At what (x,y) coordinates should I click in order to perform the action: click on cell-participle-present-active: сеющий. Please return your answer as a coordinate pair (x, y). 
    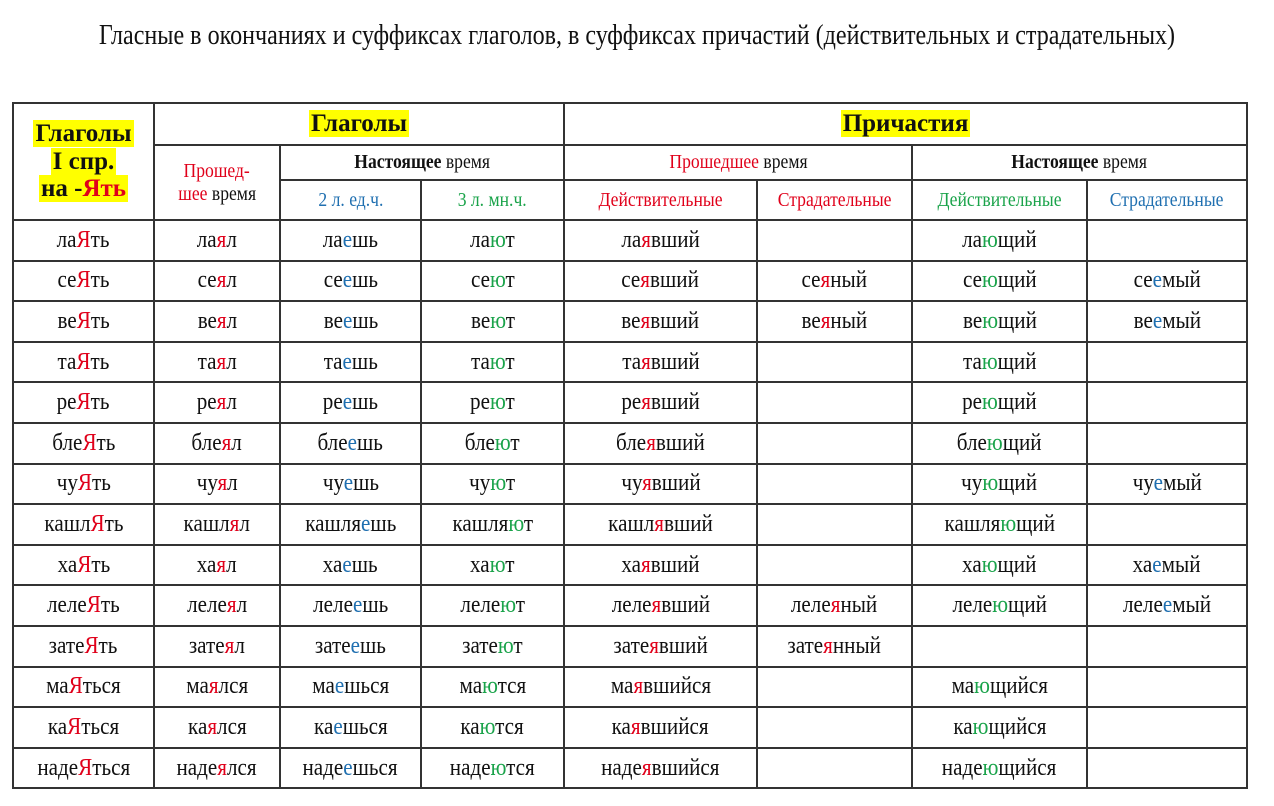
    Looking at the image, I should click on (1000, 281).